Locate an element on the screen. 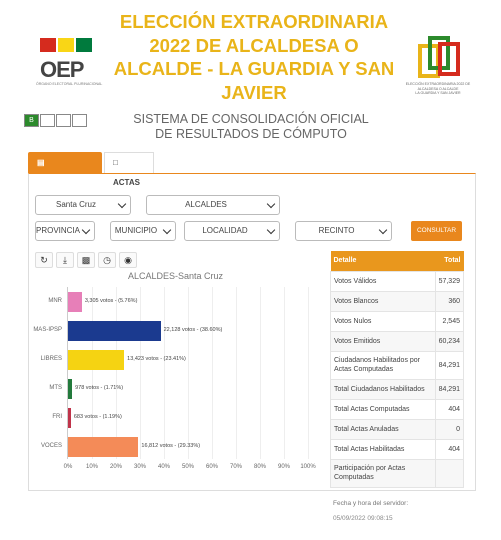 Image resolution: width=501 pixels, height=540 pixels. consultar-button: CONSULTAR is located at coordinates (436, 231).